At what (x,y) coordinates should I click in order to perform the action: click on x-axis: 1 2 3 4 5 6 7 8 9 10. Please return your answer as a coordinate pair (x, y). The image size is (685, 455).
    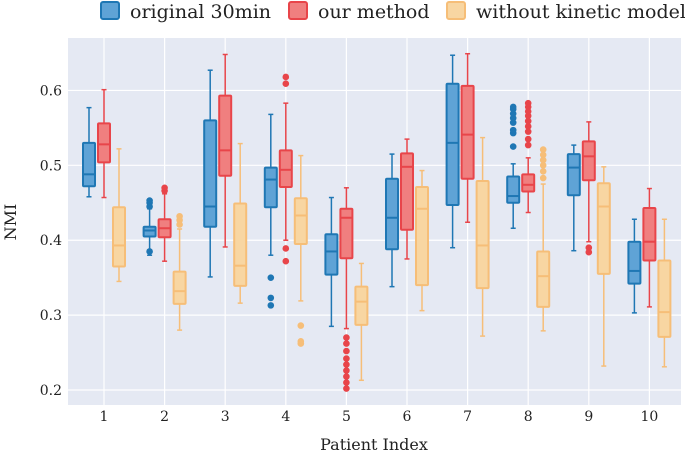
    Looking at the image, I should click on (379, 417).